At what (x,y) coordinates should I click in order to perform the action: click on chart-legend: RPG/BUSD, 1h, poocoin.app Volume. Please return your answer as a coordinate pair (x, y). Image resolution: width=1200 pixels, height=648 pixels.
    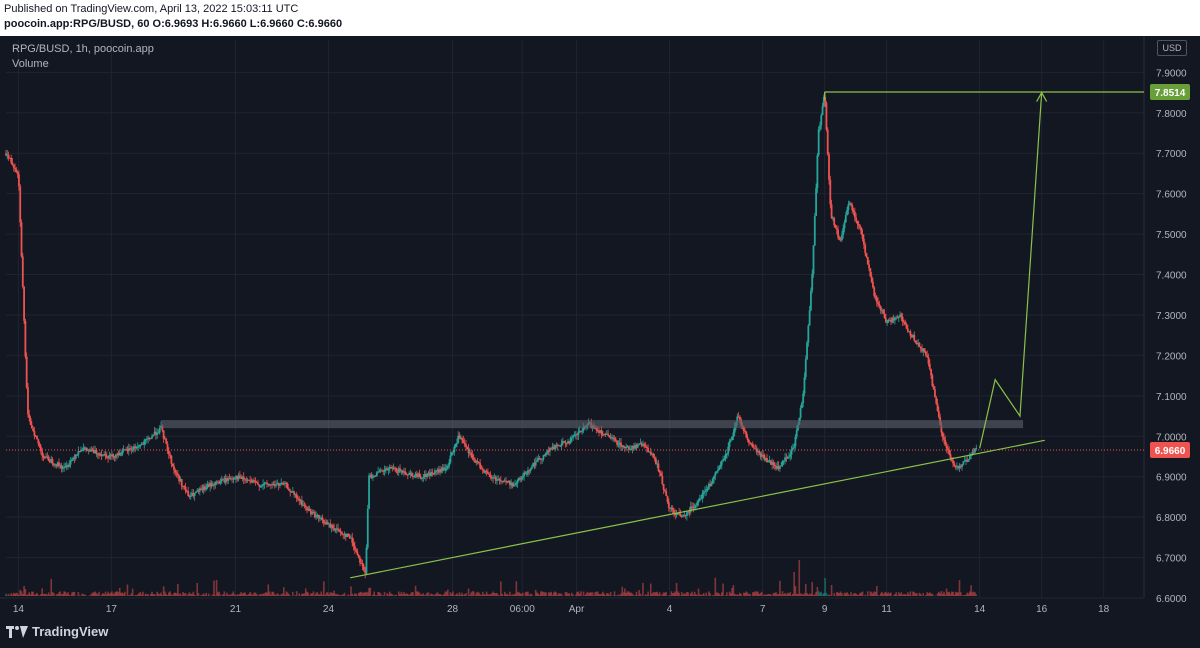
    Looking at the image, I should click on (83, 57).